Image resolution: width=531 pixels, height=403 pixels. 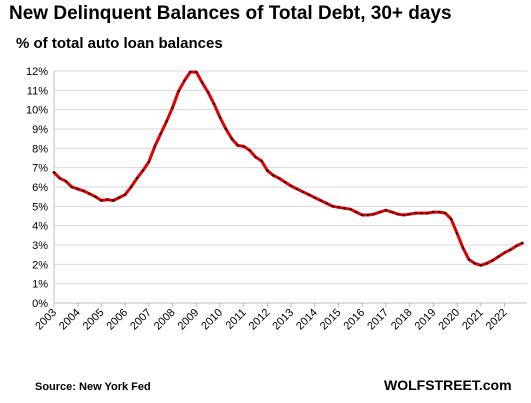 I want to click on x-tick-label: 2022, so click(x=497, y=320).